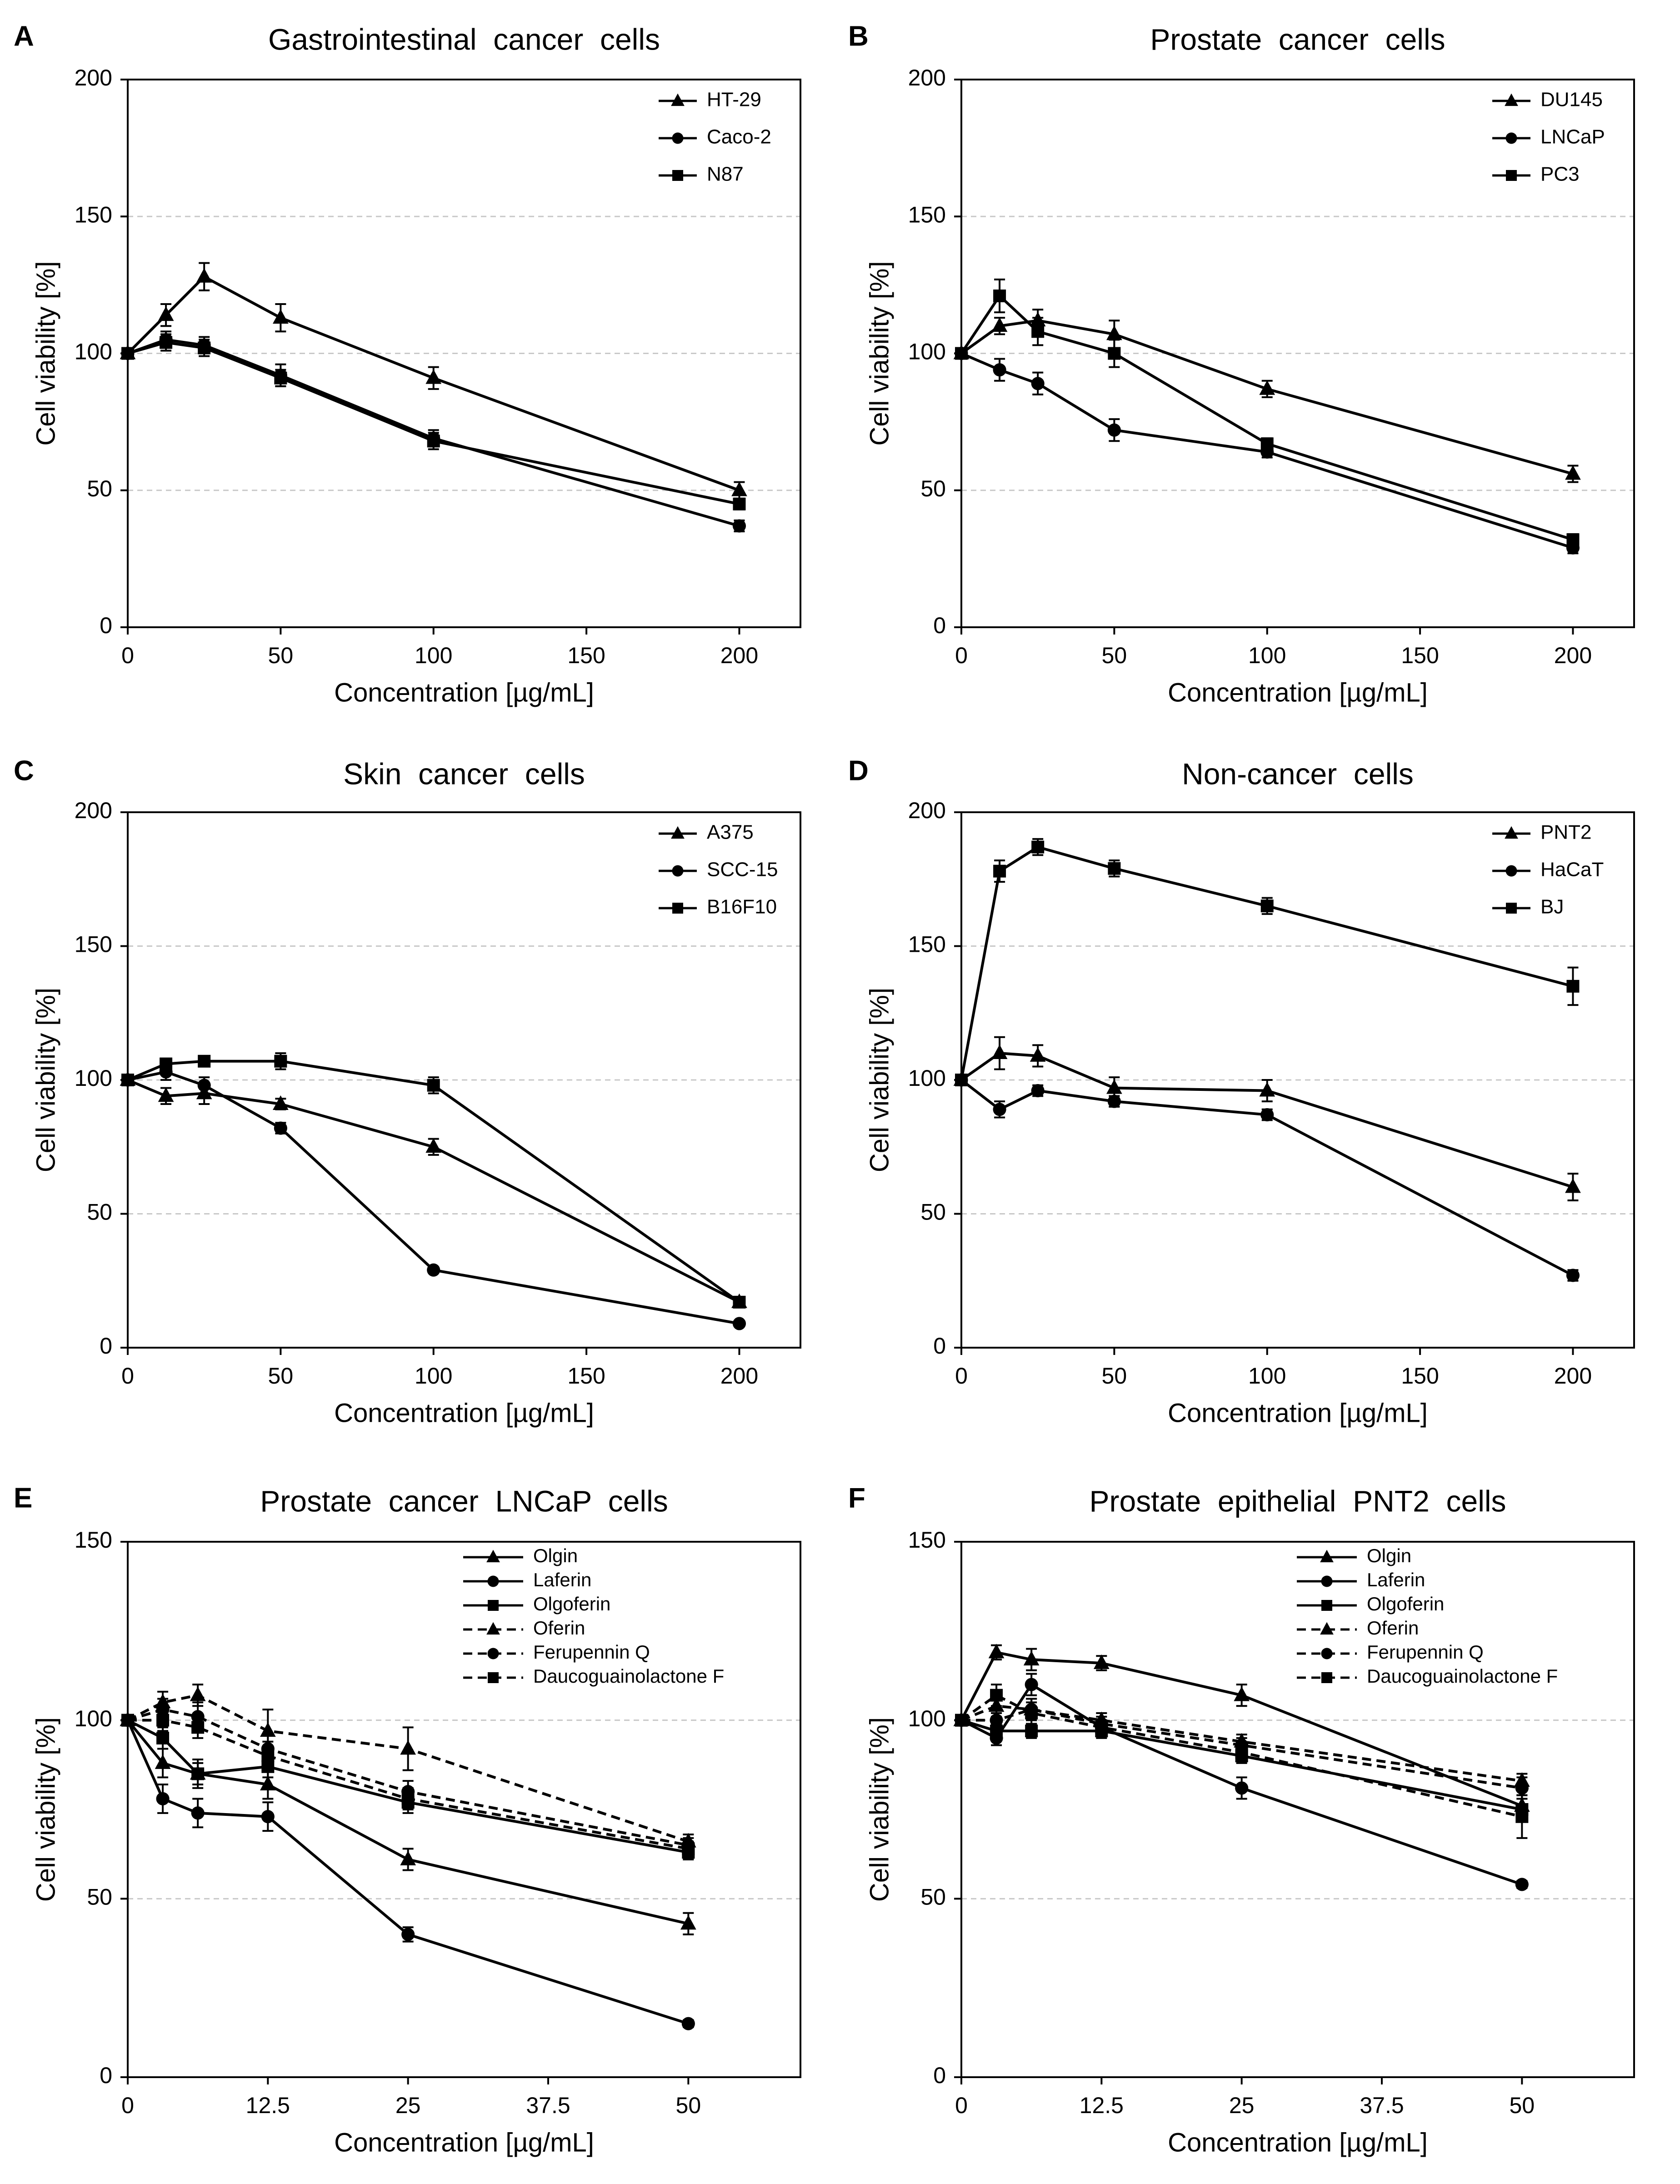 The image size is (1680, 2184). Describe the element at coordinates (933, 1212) in the screenshot. I see `y-tick-label: 50` at that location.